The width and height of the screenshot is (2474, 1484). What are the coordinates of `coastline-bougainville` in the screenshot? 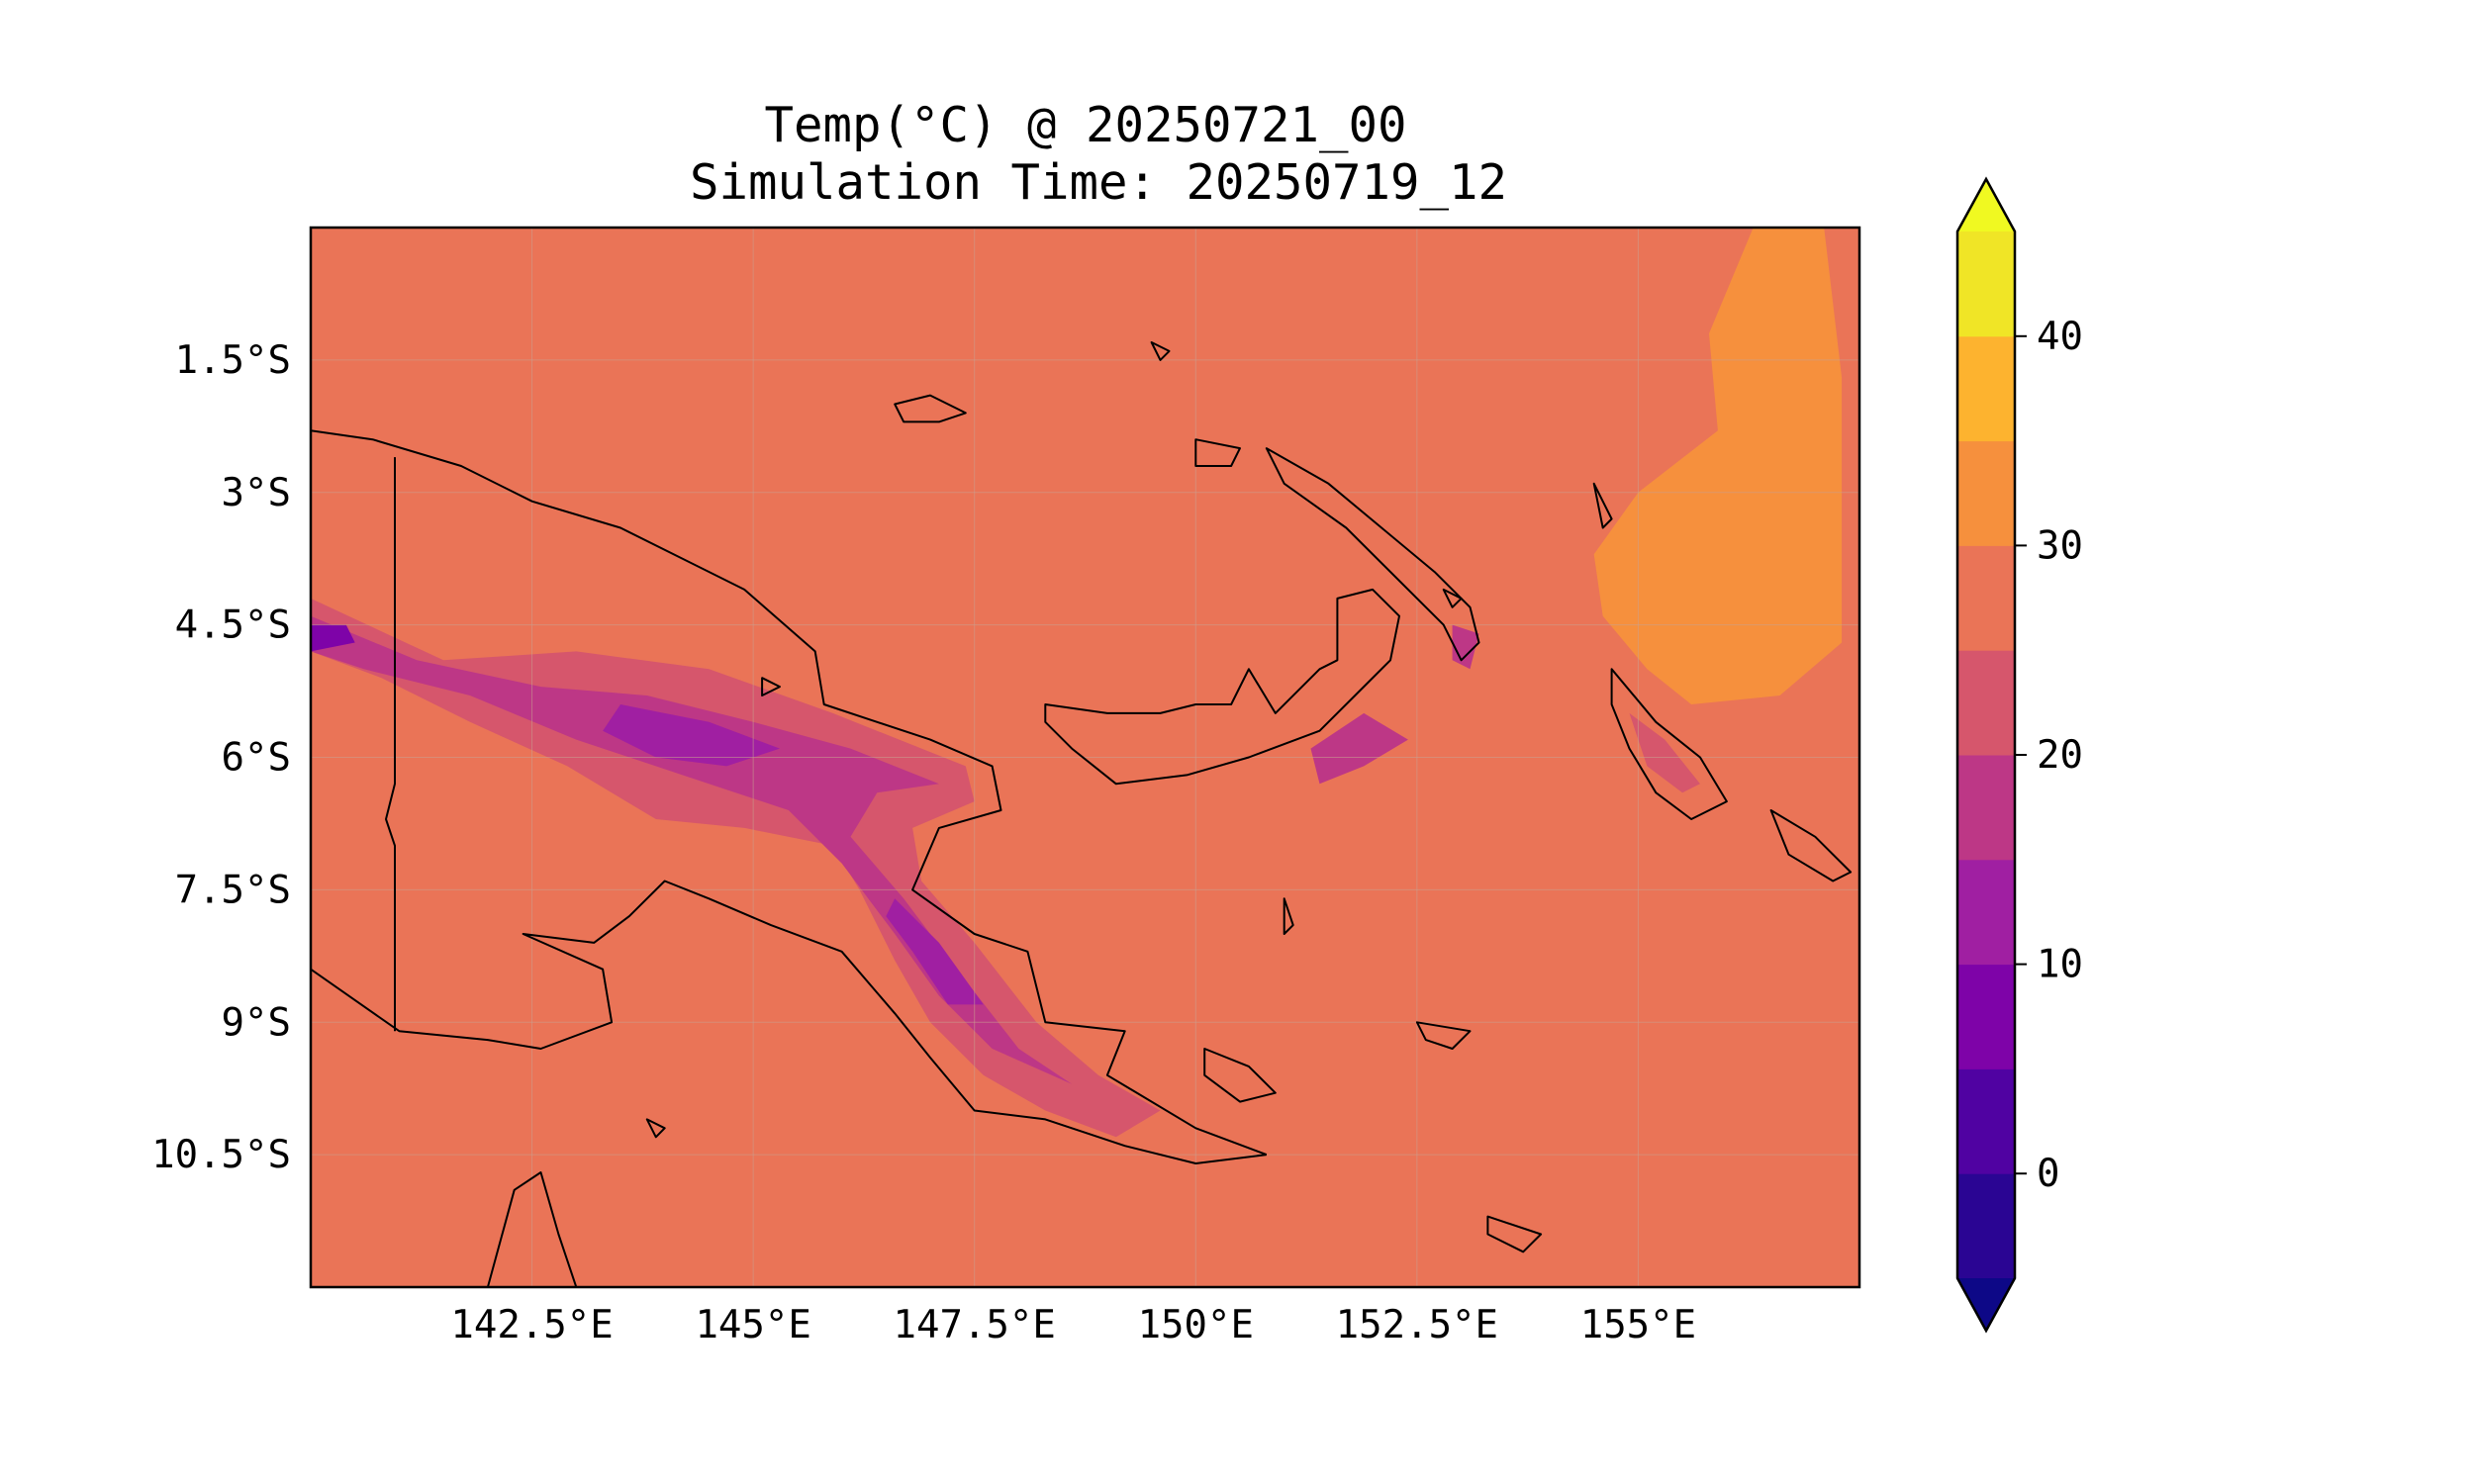 It's located at (1669, 744).